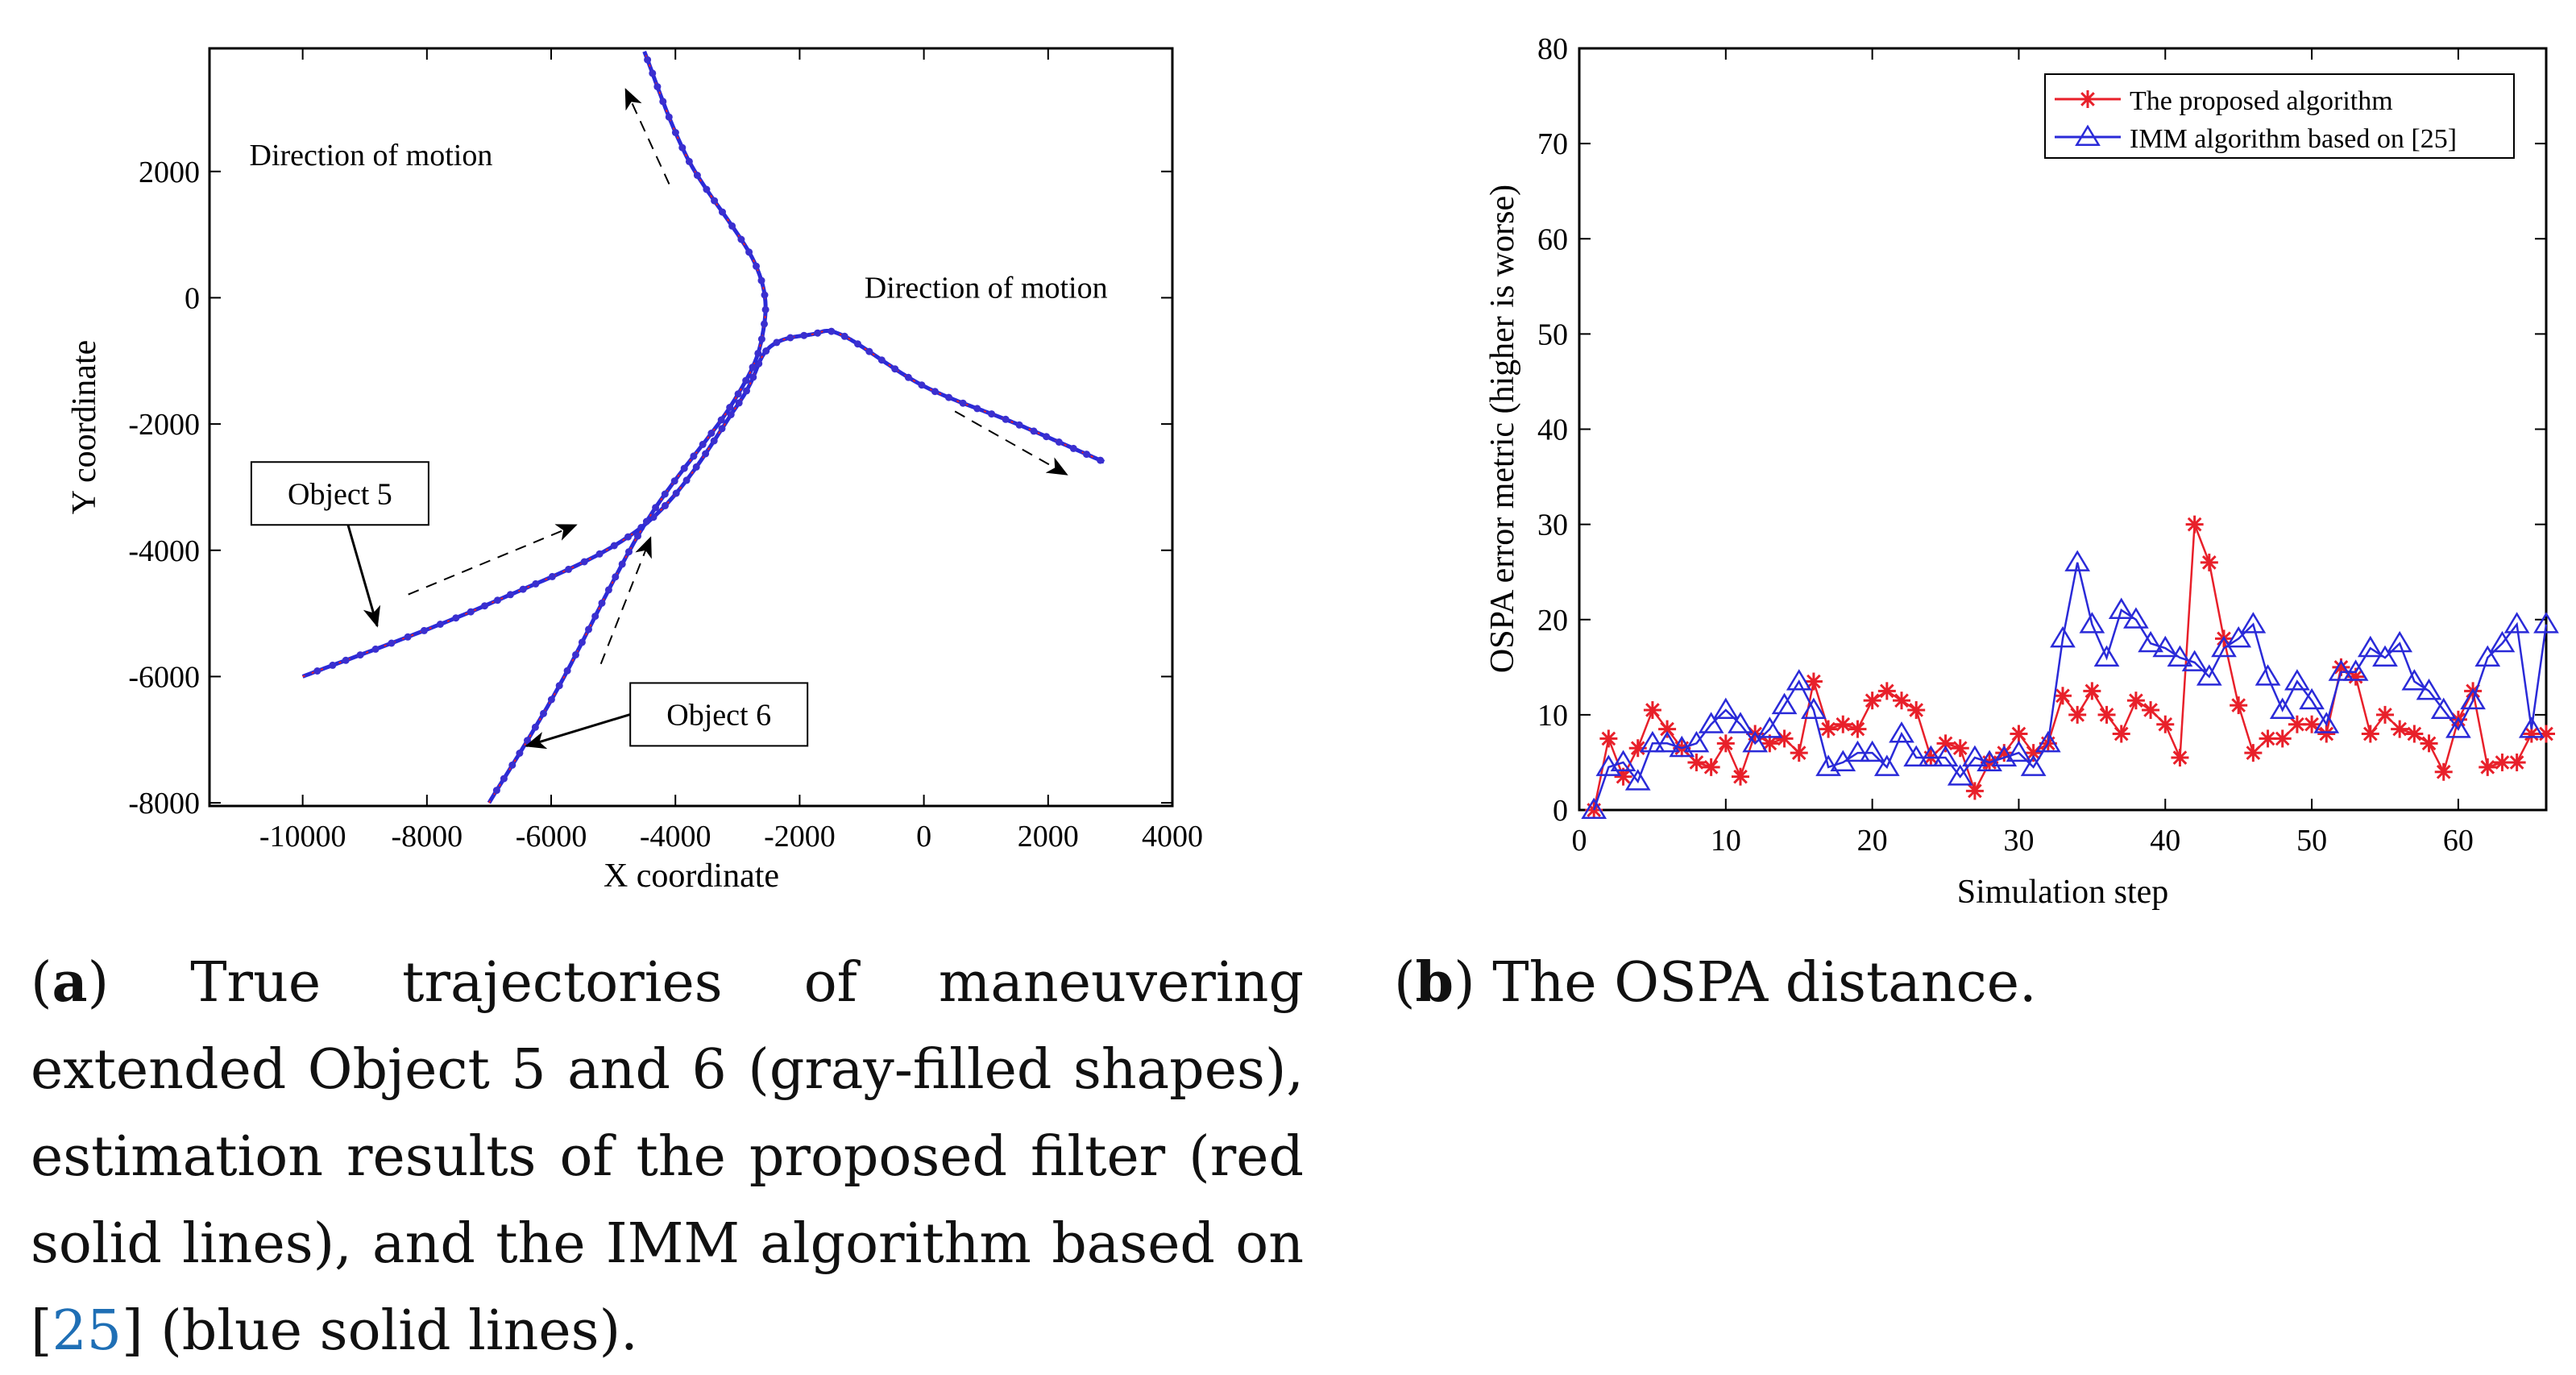 The width and height of the screenshot is (2576, 1375). Describe the element at coordinates (2063, 892) in the screenshot. I see `b-x-axis-label: Simulation step` at that location.